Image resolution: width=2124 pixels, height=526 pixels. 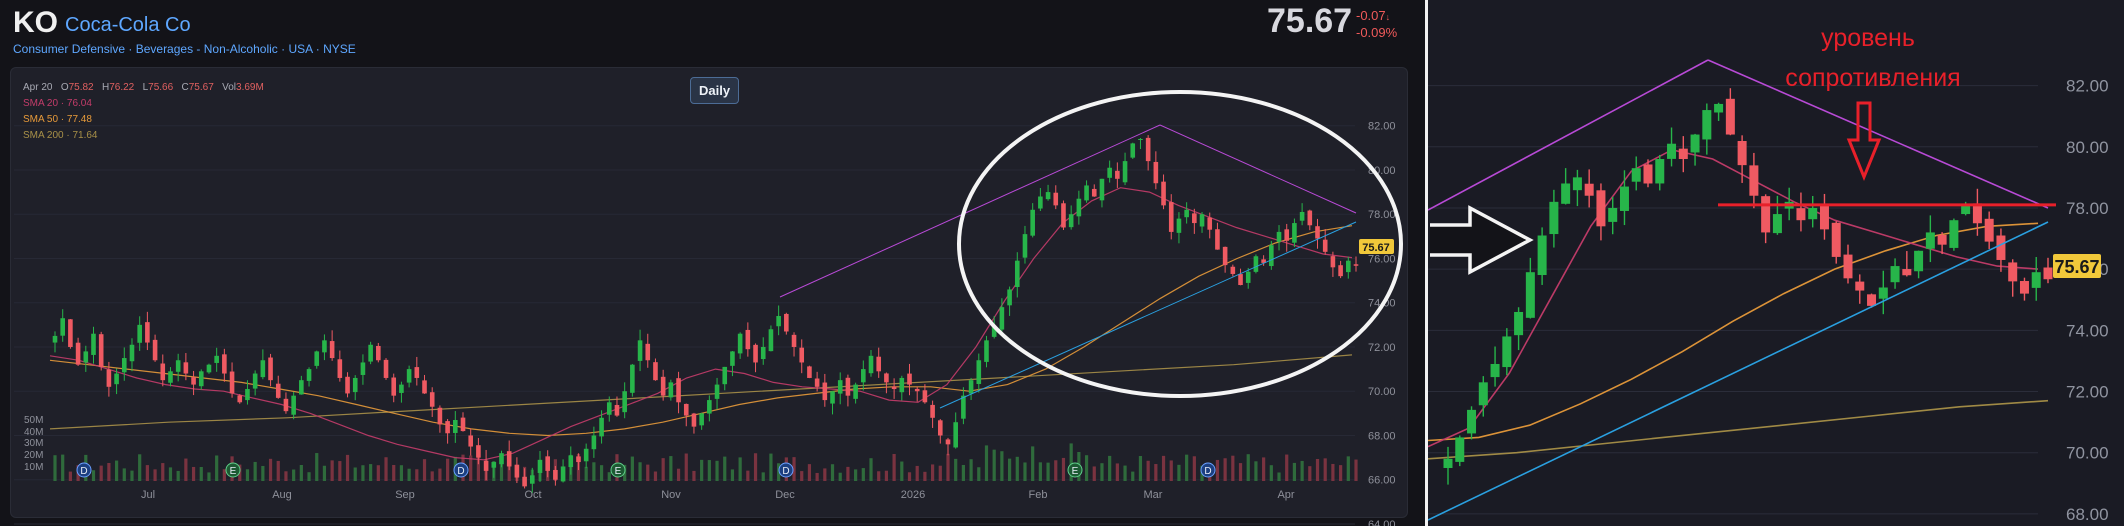 I want to click on marker-label: E, so click(x=1075, y=471).